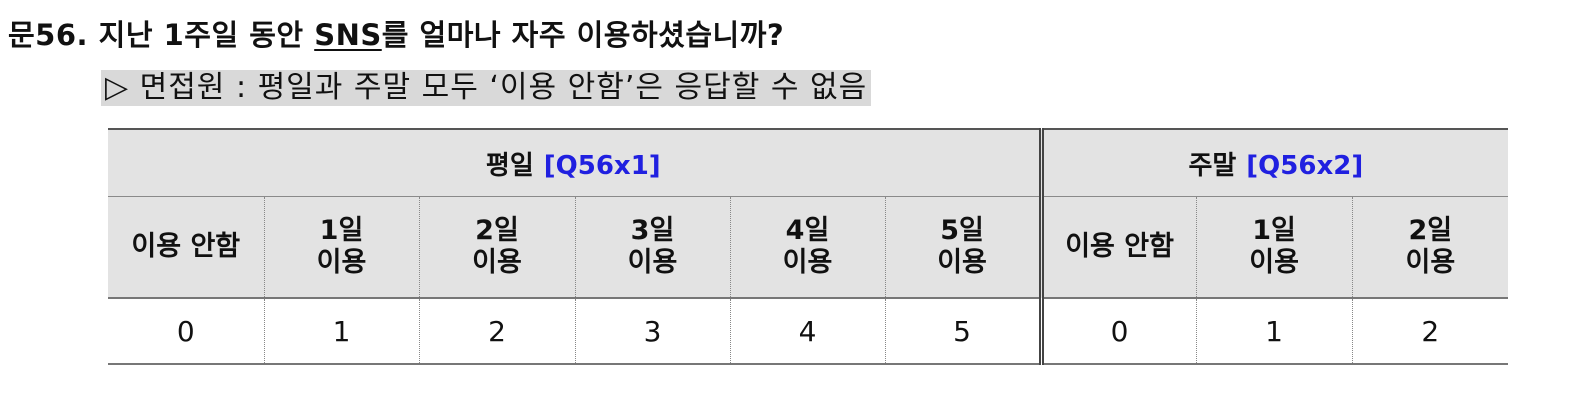  I want to click on weekend-group-header: 주말 [Q56x2], so click(1273, 162).